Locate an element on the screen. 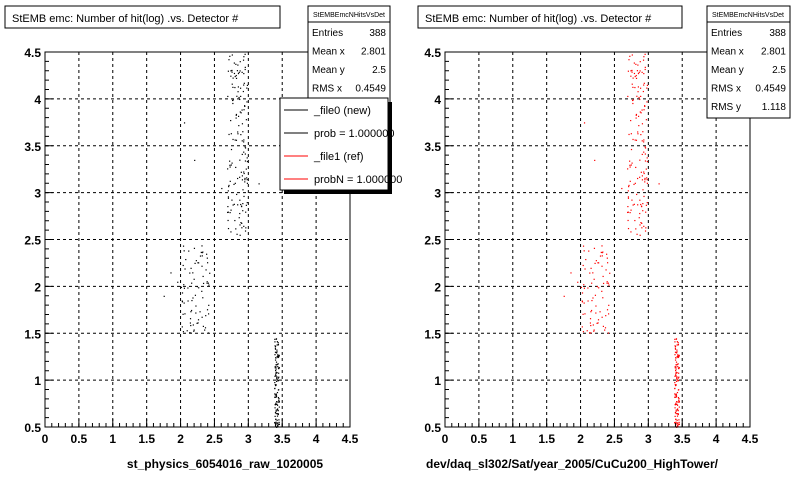 The image size is (800, 480). left-stats-label: Mean x is located at coordinates (328, 52).